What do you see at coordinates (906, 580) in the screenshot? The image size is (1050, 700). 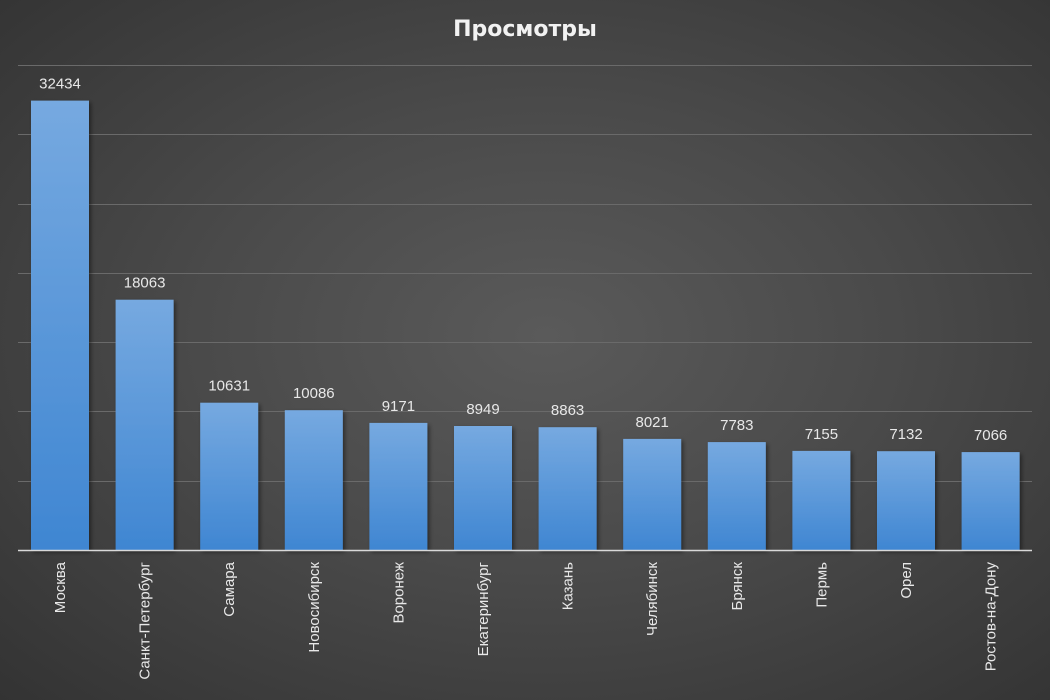 I see `category-label: Орел` at bounding box center [906, 580].